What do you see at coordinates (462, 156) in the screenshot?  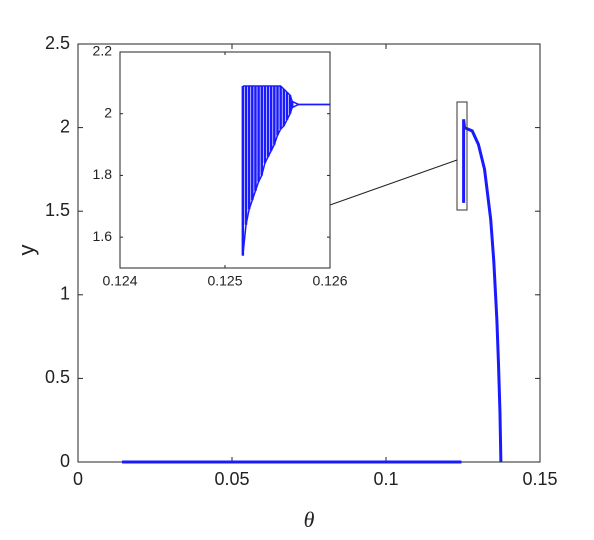 I see `zoom-box` at bounding box center [462, 156].